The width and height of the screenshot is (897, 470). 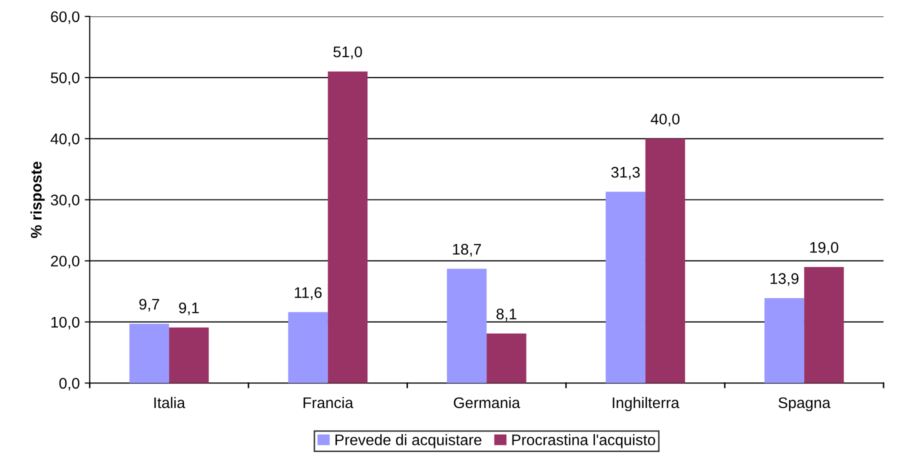 What do you see at coordinates (804, 404) in the screenshot?
I see `x-tick-label: Spagna` at bounding box center [804, 404].